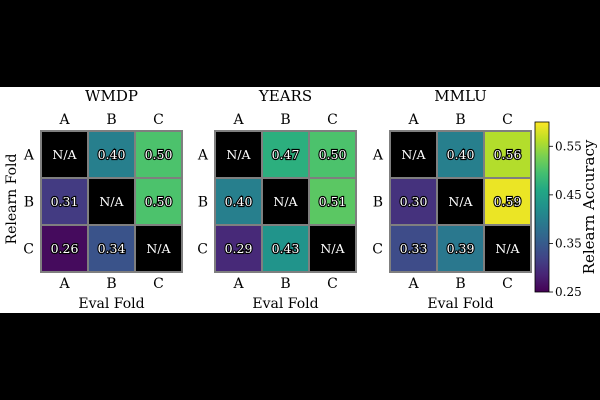 This screenshot has width=600, height=400. I want to click on colorbar-tick-label: 0.45, so click(568, 195).